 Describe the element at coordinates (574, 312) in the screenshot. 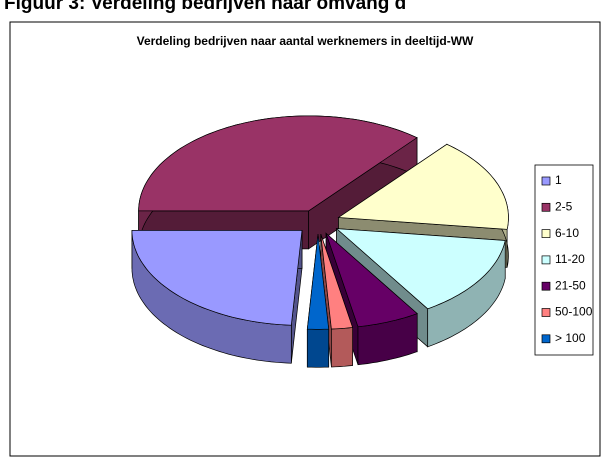

I see `legend-label: 50-100` at that location.